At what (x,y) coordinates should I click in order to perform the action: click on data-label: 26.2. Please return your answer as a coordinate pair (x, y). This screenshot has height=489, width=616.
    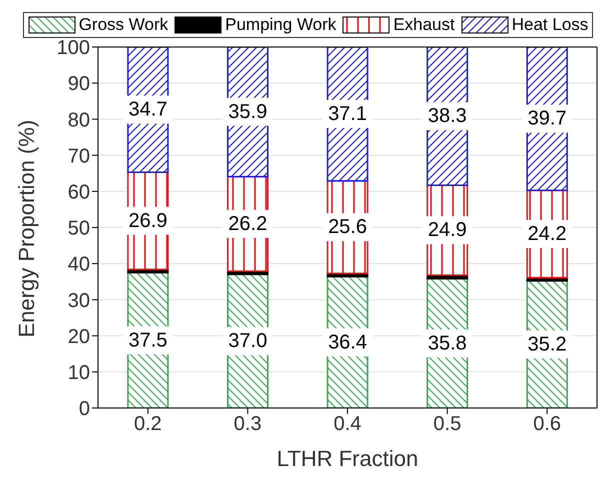
    Looking at the image, I should click on (248, 223).